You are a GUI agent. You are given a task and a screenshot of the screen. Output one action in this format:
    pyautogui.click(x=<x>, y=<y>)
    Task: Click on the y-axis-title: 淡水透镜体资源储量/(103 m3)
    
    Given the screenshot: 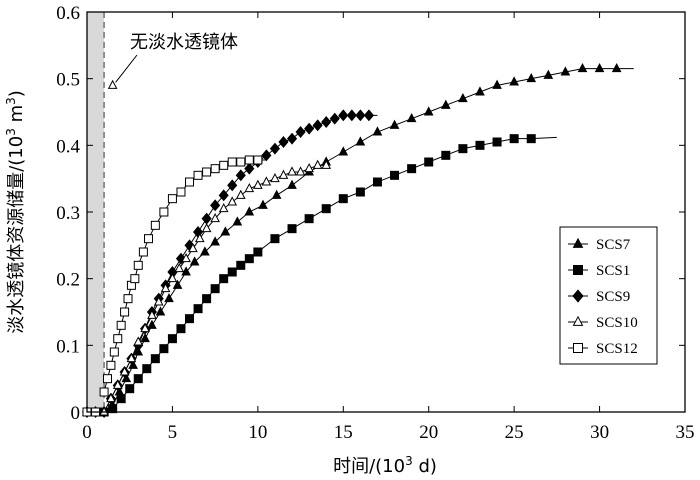 What is the action you would take?
    pyautogui.click(x=15, y=212)
    